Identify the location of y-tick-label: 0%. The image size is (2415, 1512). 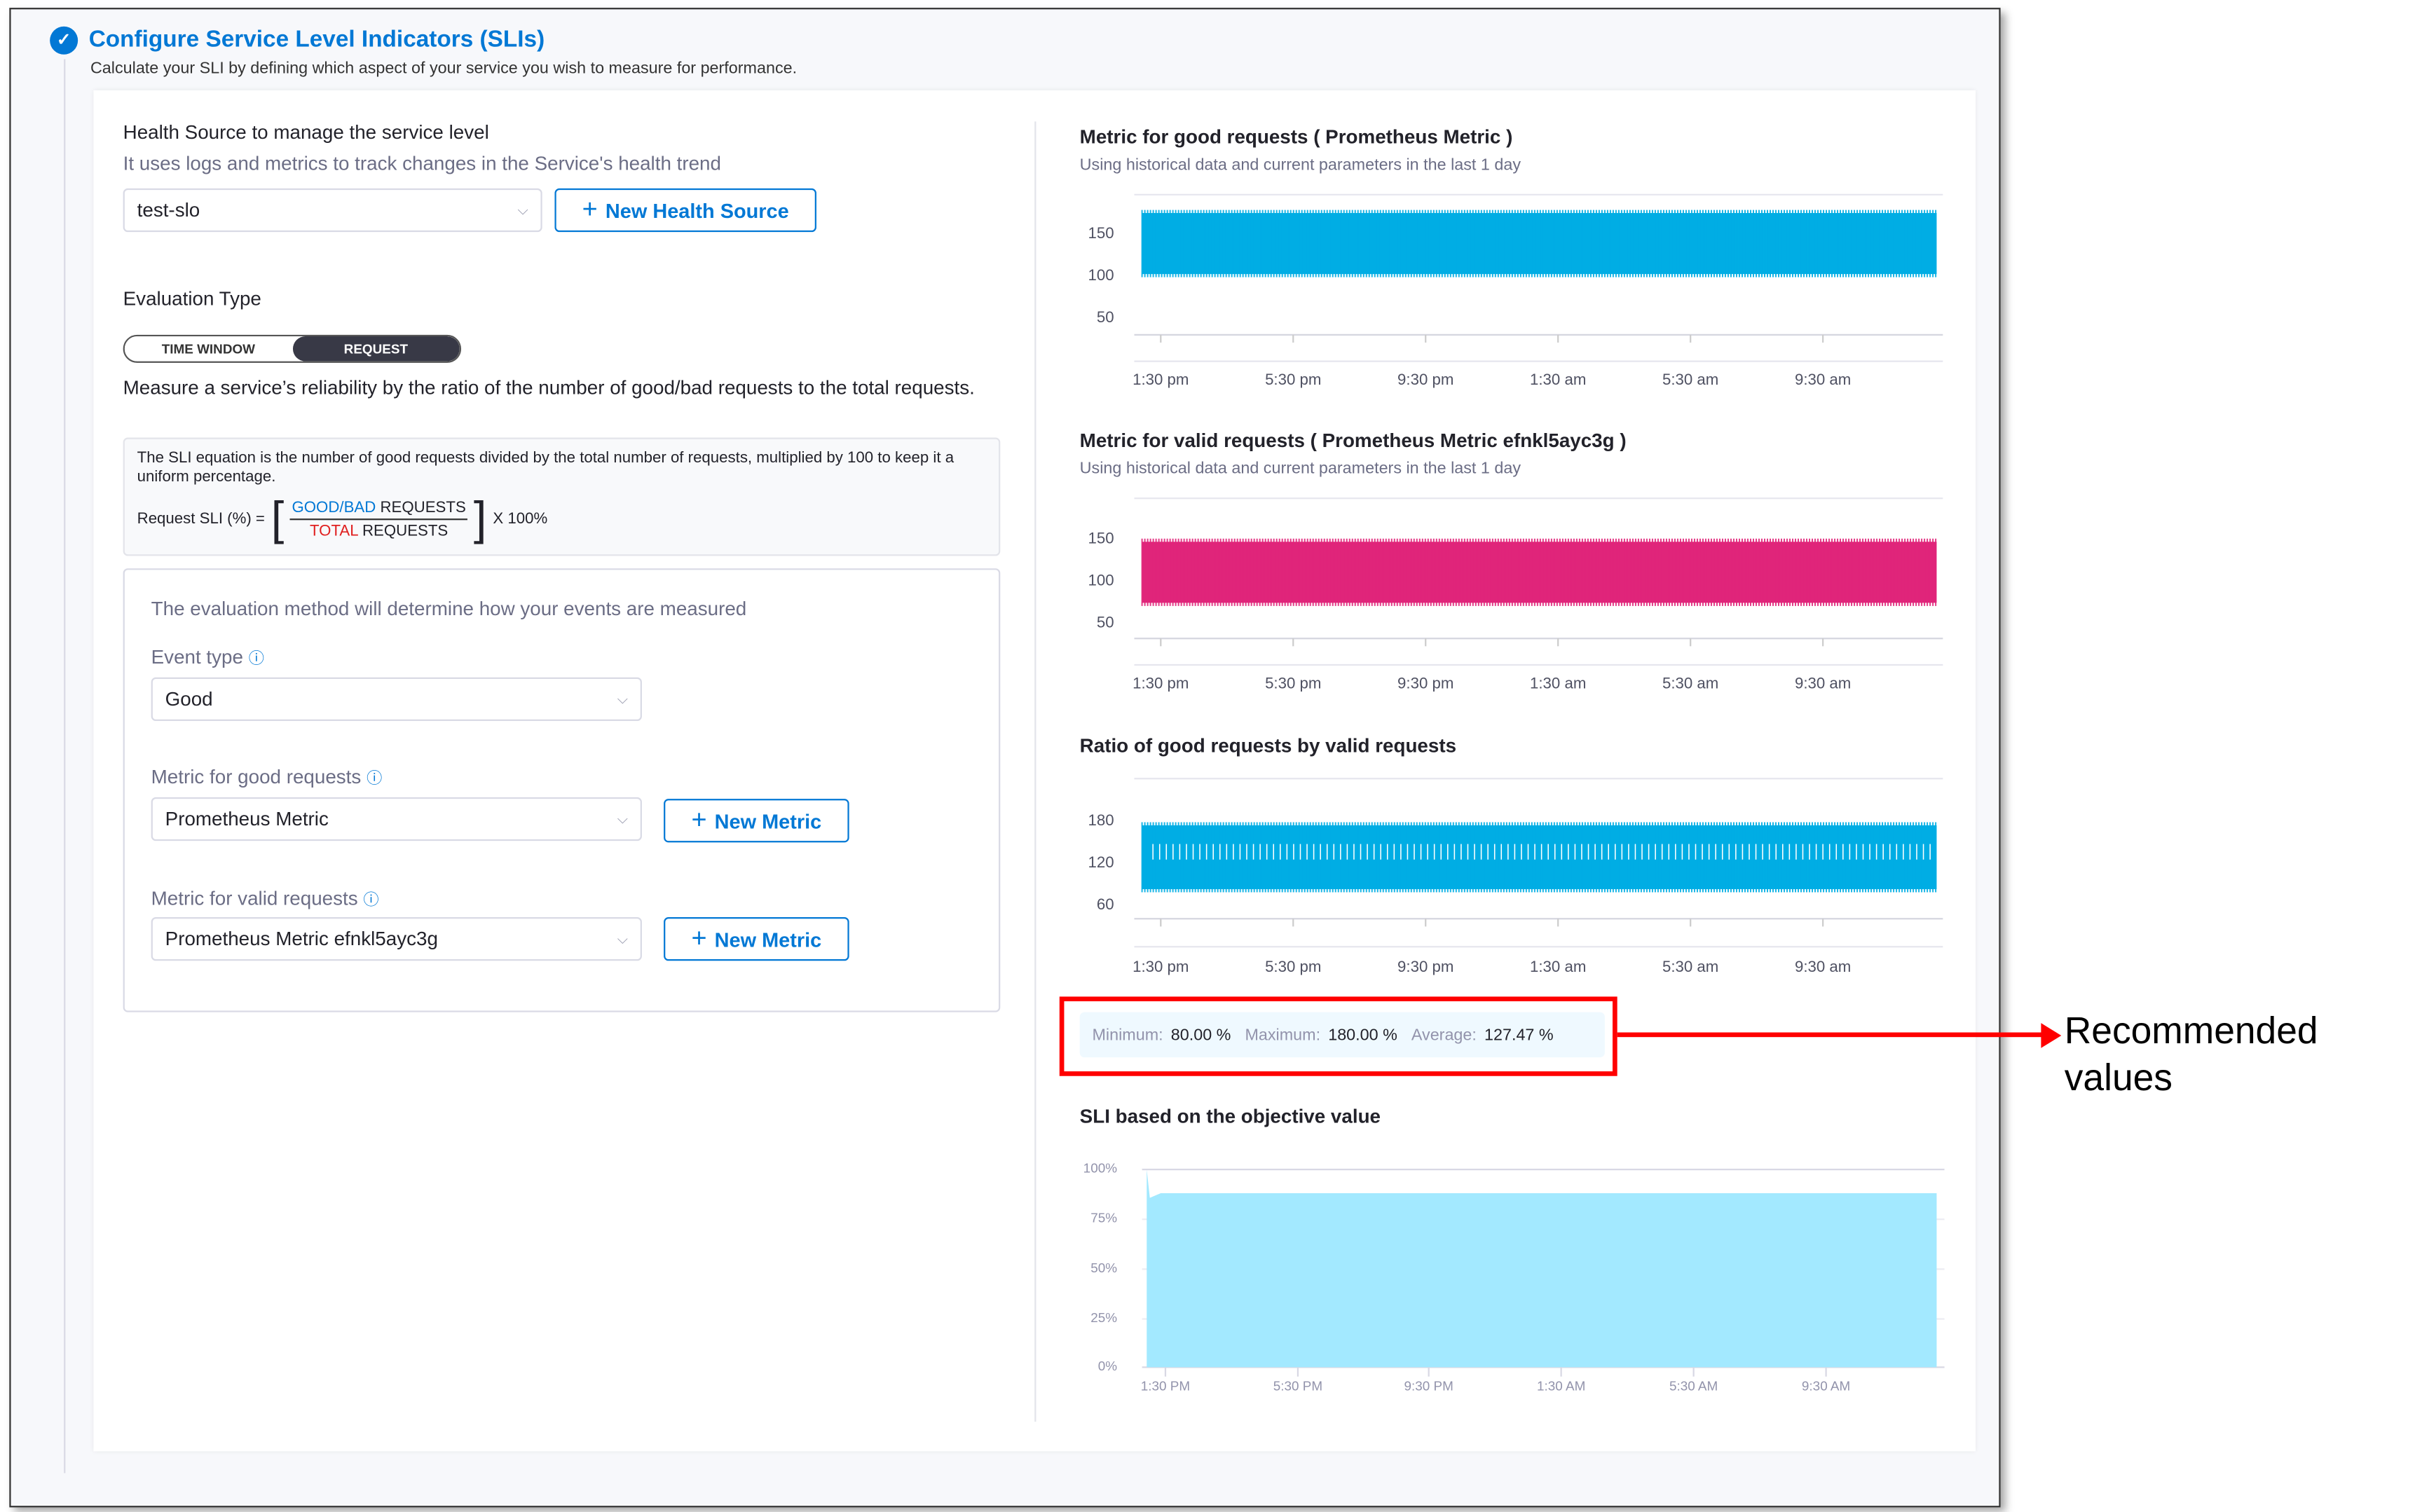
(1107, 1366).